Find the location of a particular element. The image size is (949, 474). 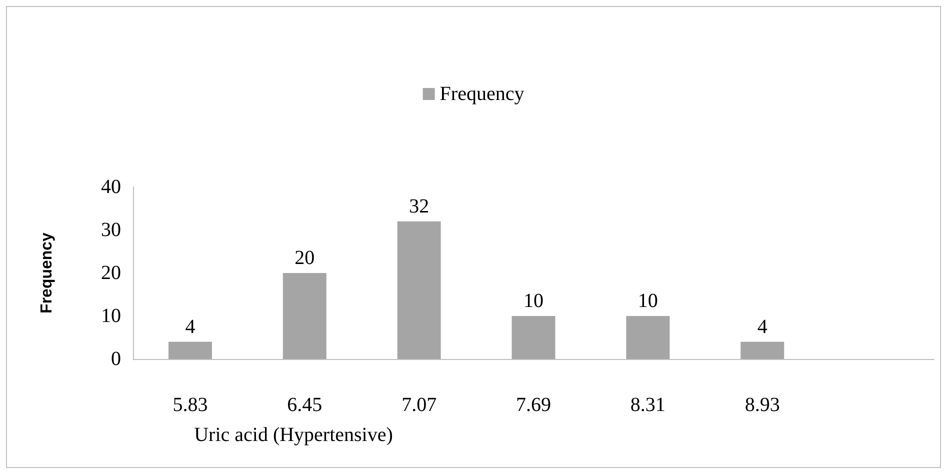

x-tick-label: 7.07 is located at coordinates (419, 405).